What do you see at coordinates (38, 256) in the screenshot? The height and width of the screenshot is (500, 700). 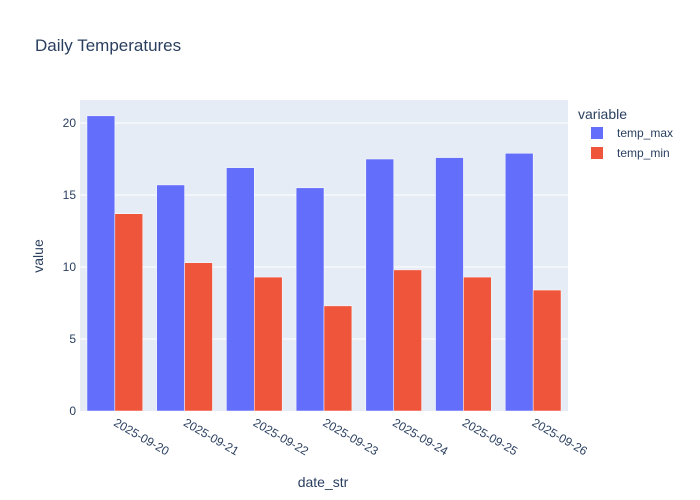 I see `y-axis-label: value` at bounding box center [38, 256].